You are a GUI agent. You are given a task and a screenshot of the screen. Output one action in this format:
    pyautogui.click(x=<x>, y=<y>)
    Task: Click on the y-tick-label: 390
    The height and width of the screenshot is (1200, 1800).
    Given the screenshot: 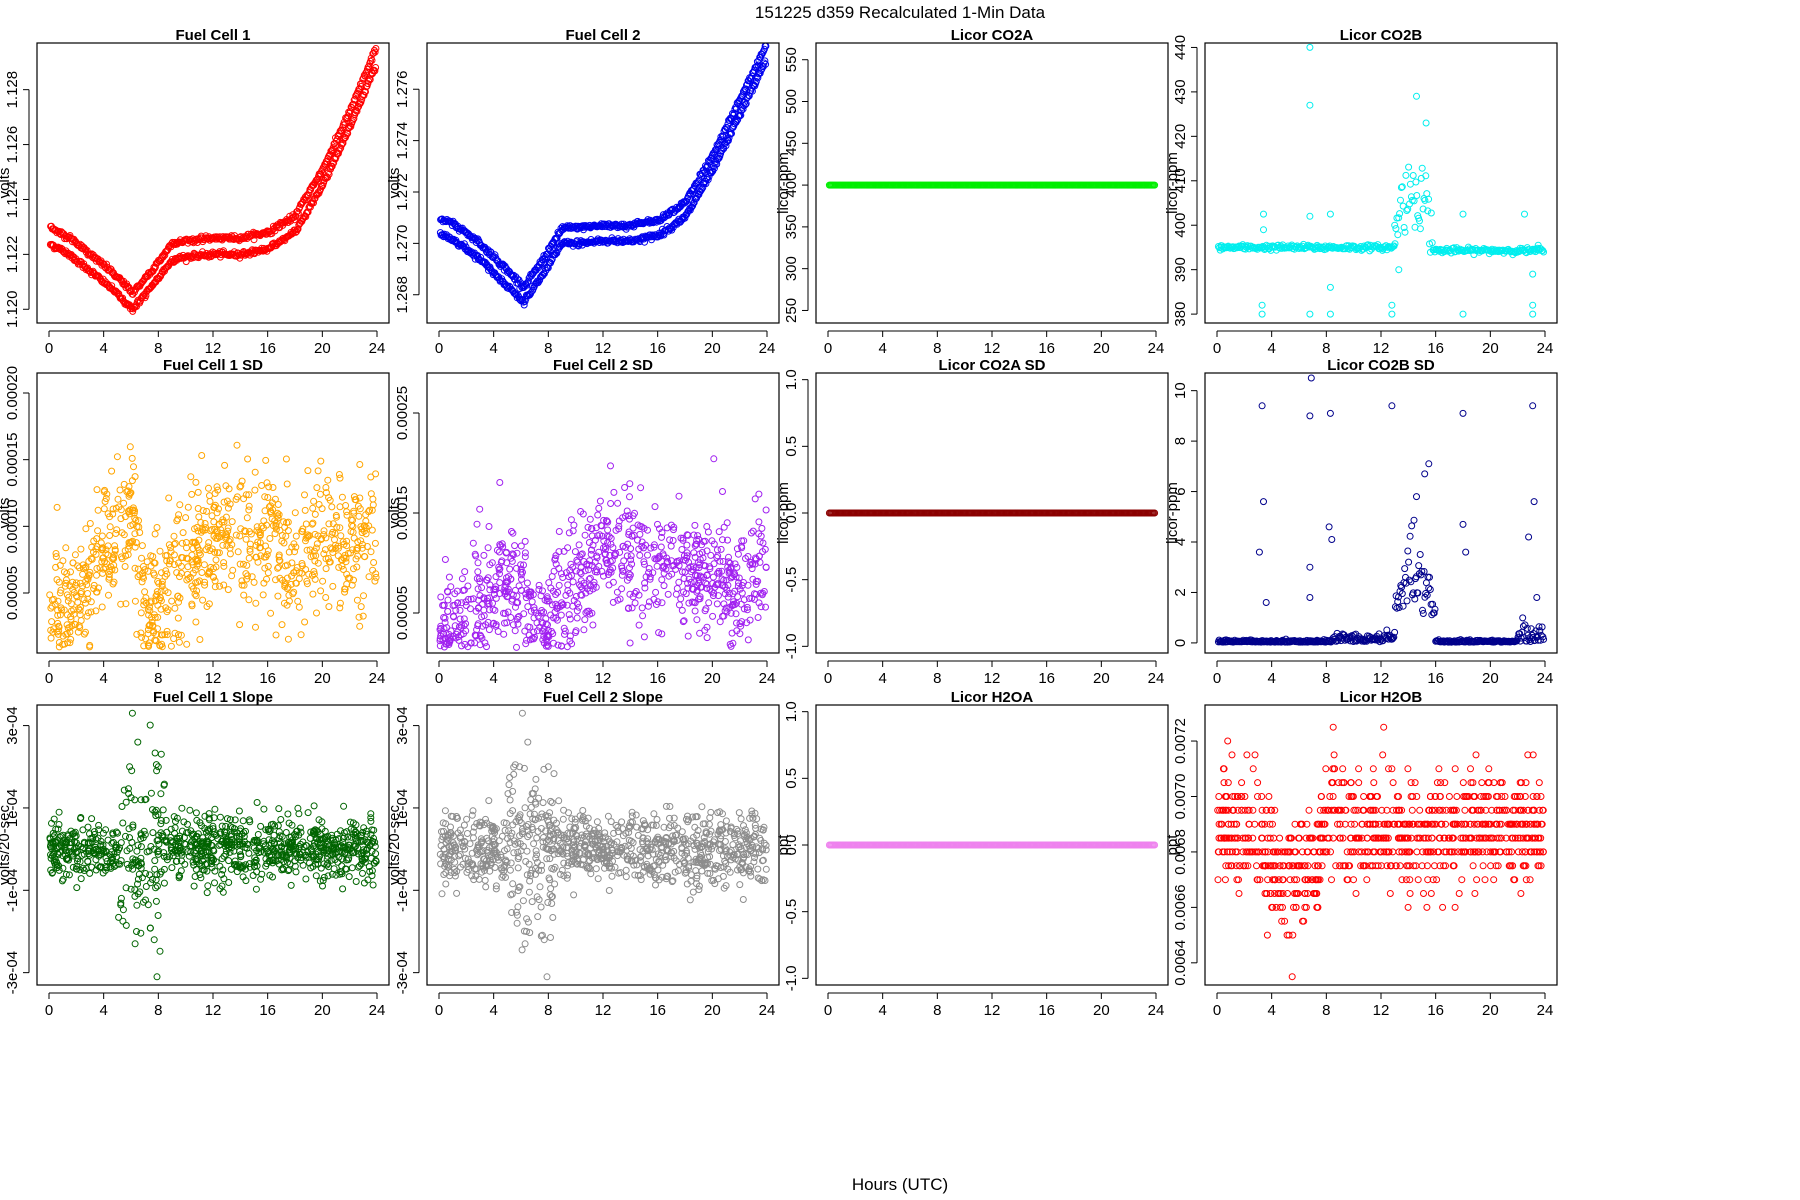 What is the action you would take?
    pyautogui.click(x=1180, y=269)
    